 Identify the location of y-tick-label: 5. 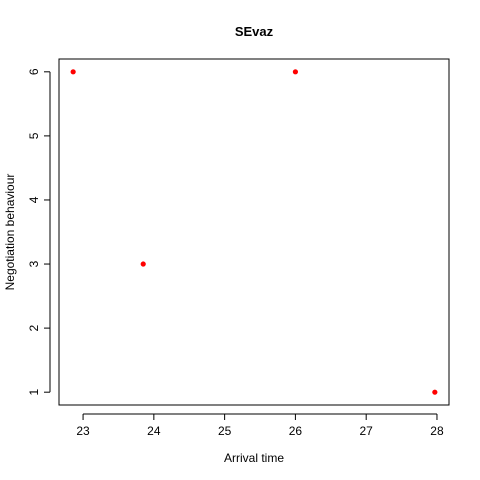
(34, 135).